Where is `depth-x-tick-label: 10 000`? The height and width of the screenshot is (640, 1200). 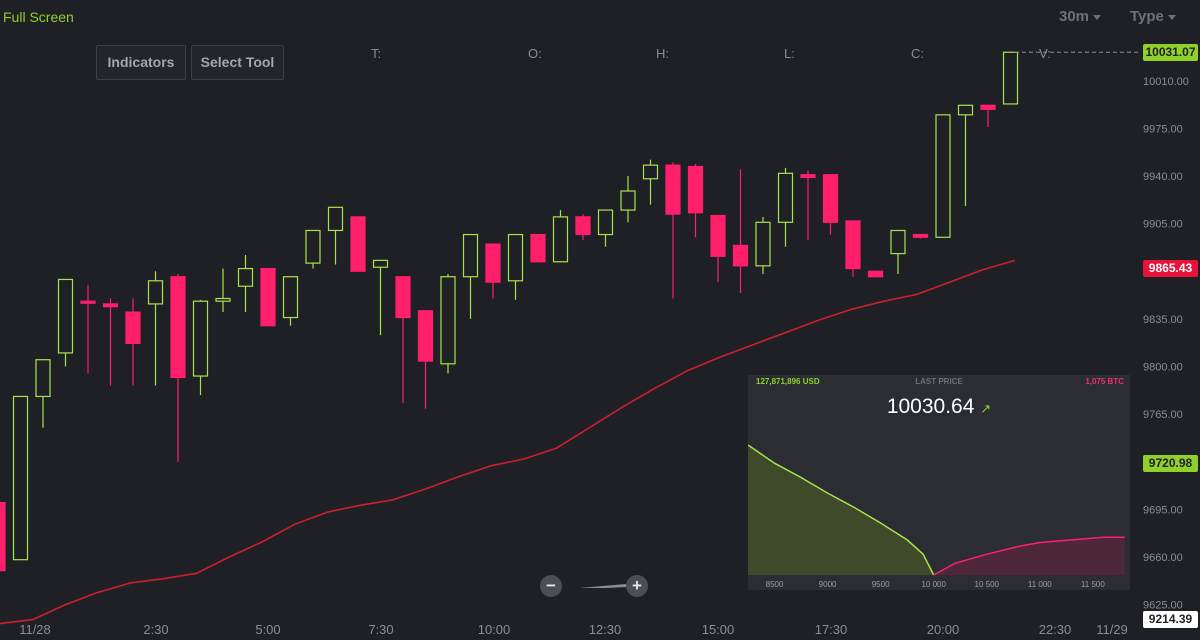 depth-x-tick-label: 10 000 is located at coordinates (933, 584).